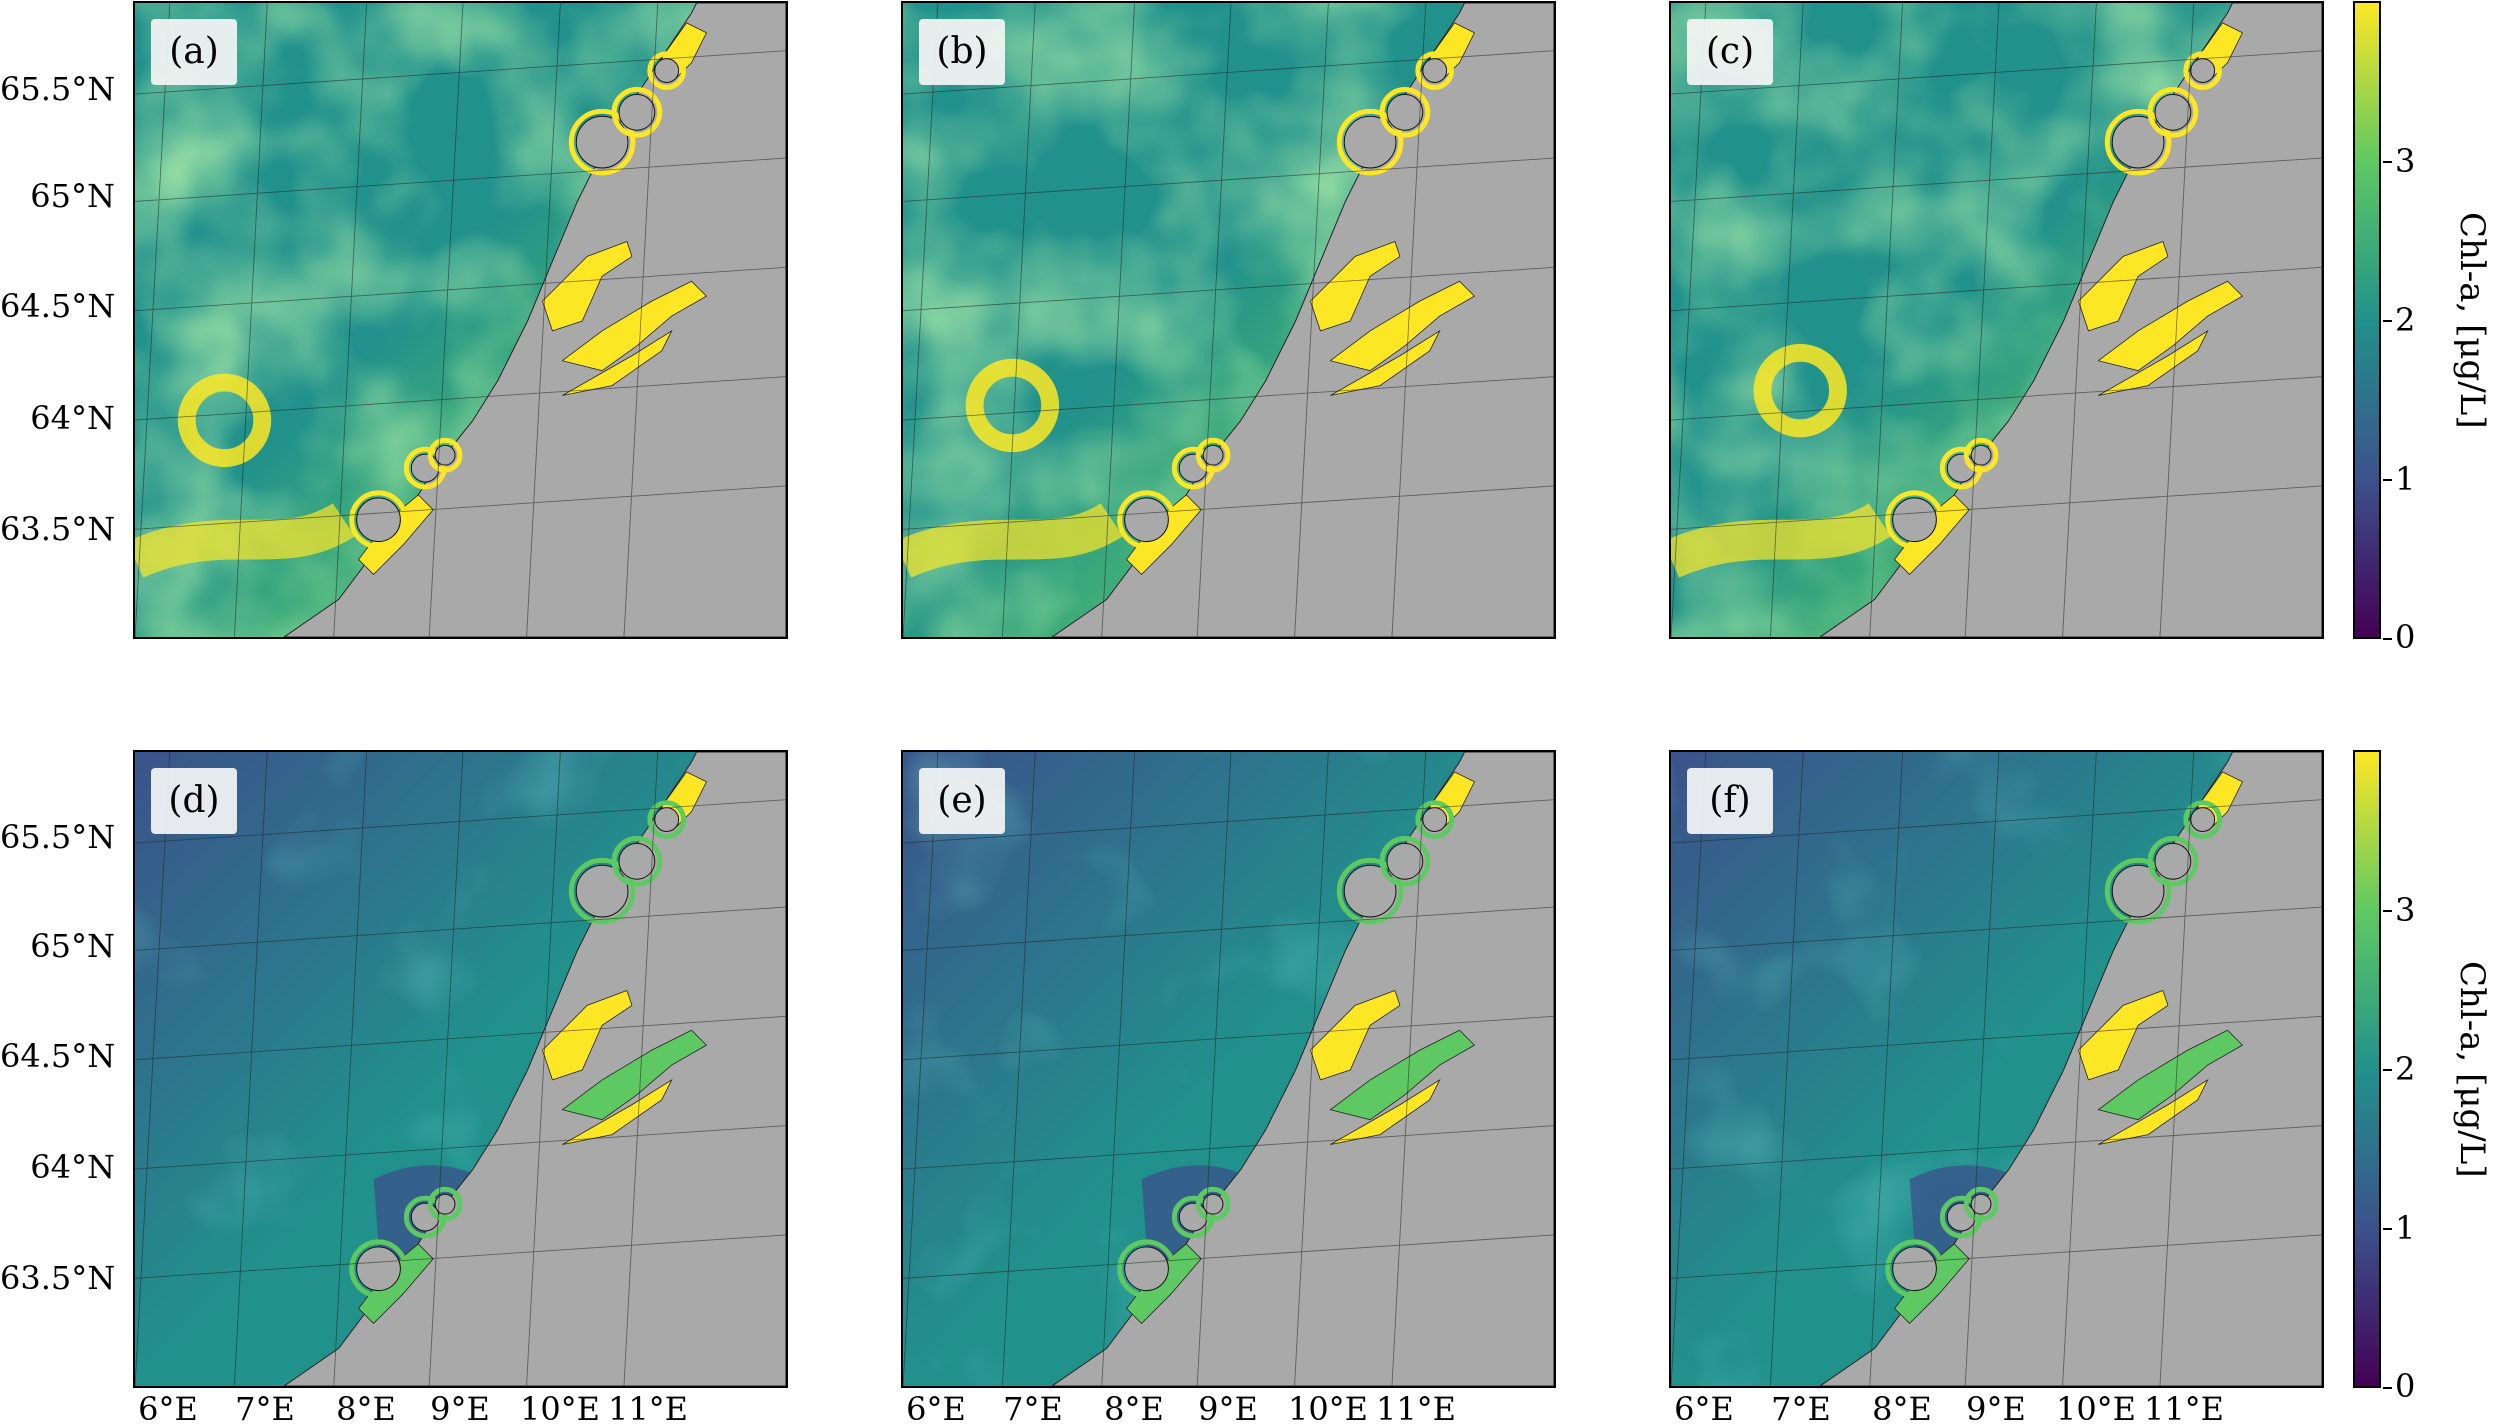  I want to click on map-canvas-d, so click(460, 1069).